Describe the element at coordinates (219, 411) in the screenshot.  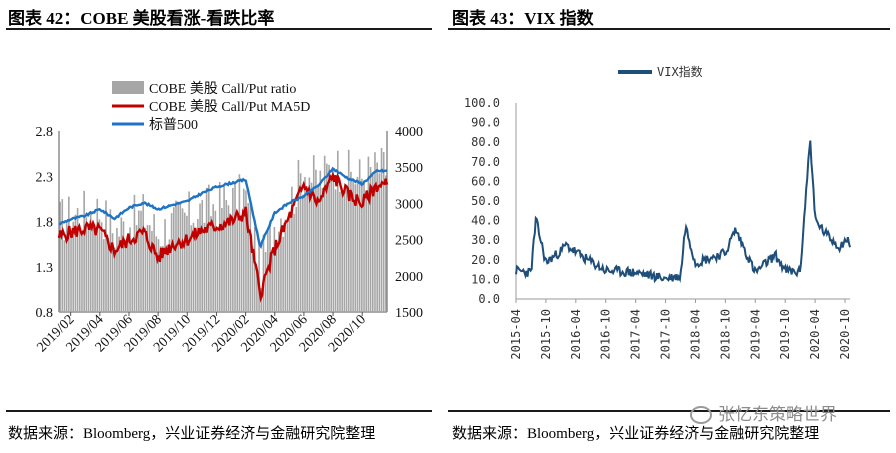
I see `left-source-rule` at that location.